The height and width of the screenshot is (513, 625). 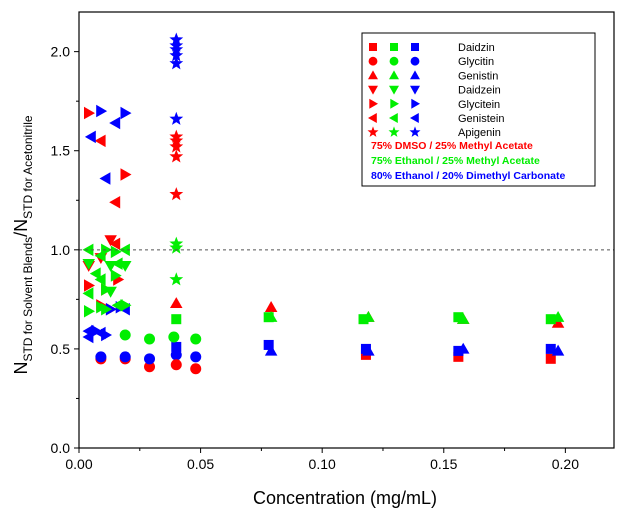 What do you see at coordinates (414, 118) in the screenshot?
I see `legend-marker-blue-triangle-left` at bounding box center [414, 118].